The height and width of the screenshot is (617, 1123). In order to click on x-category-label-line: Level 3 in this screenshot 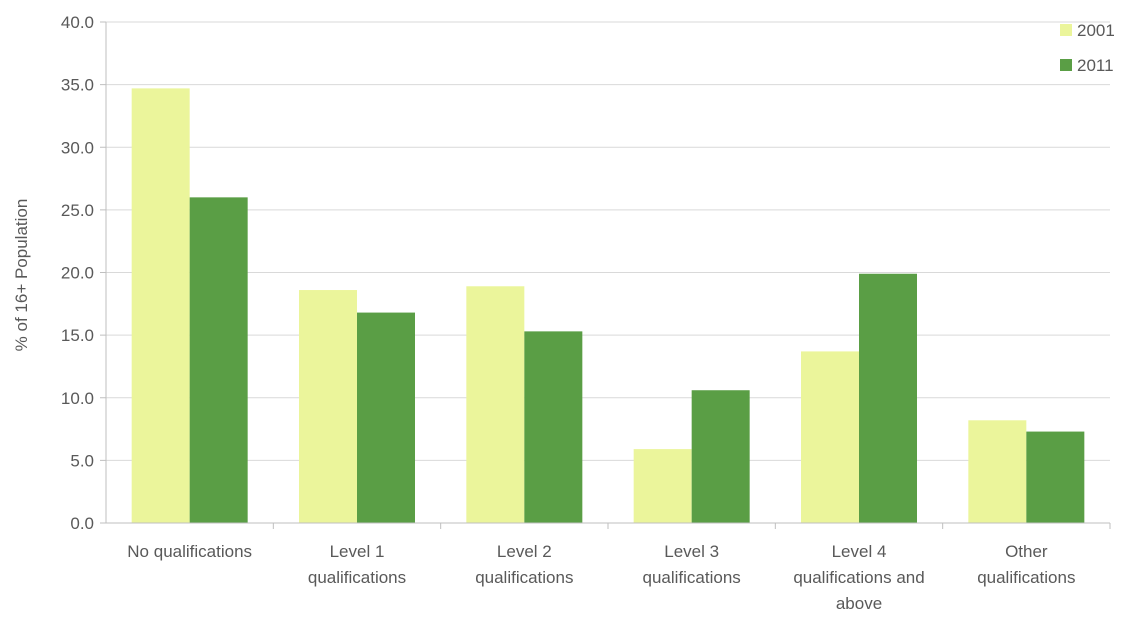, I will do `click(691, 551)`.